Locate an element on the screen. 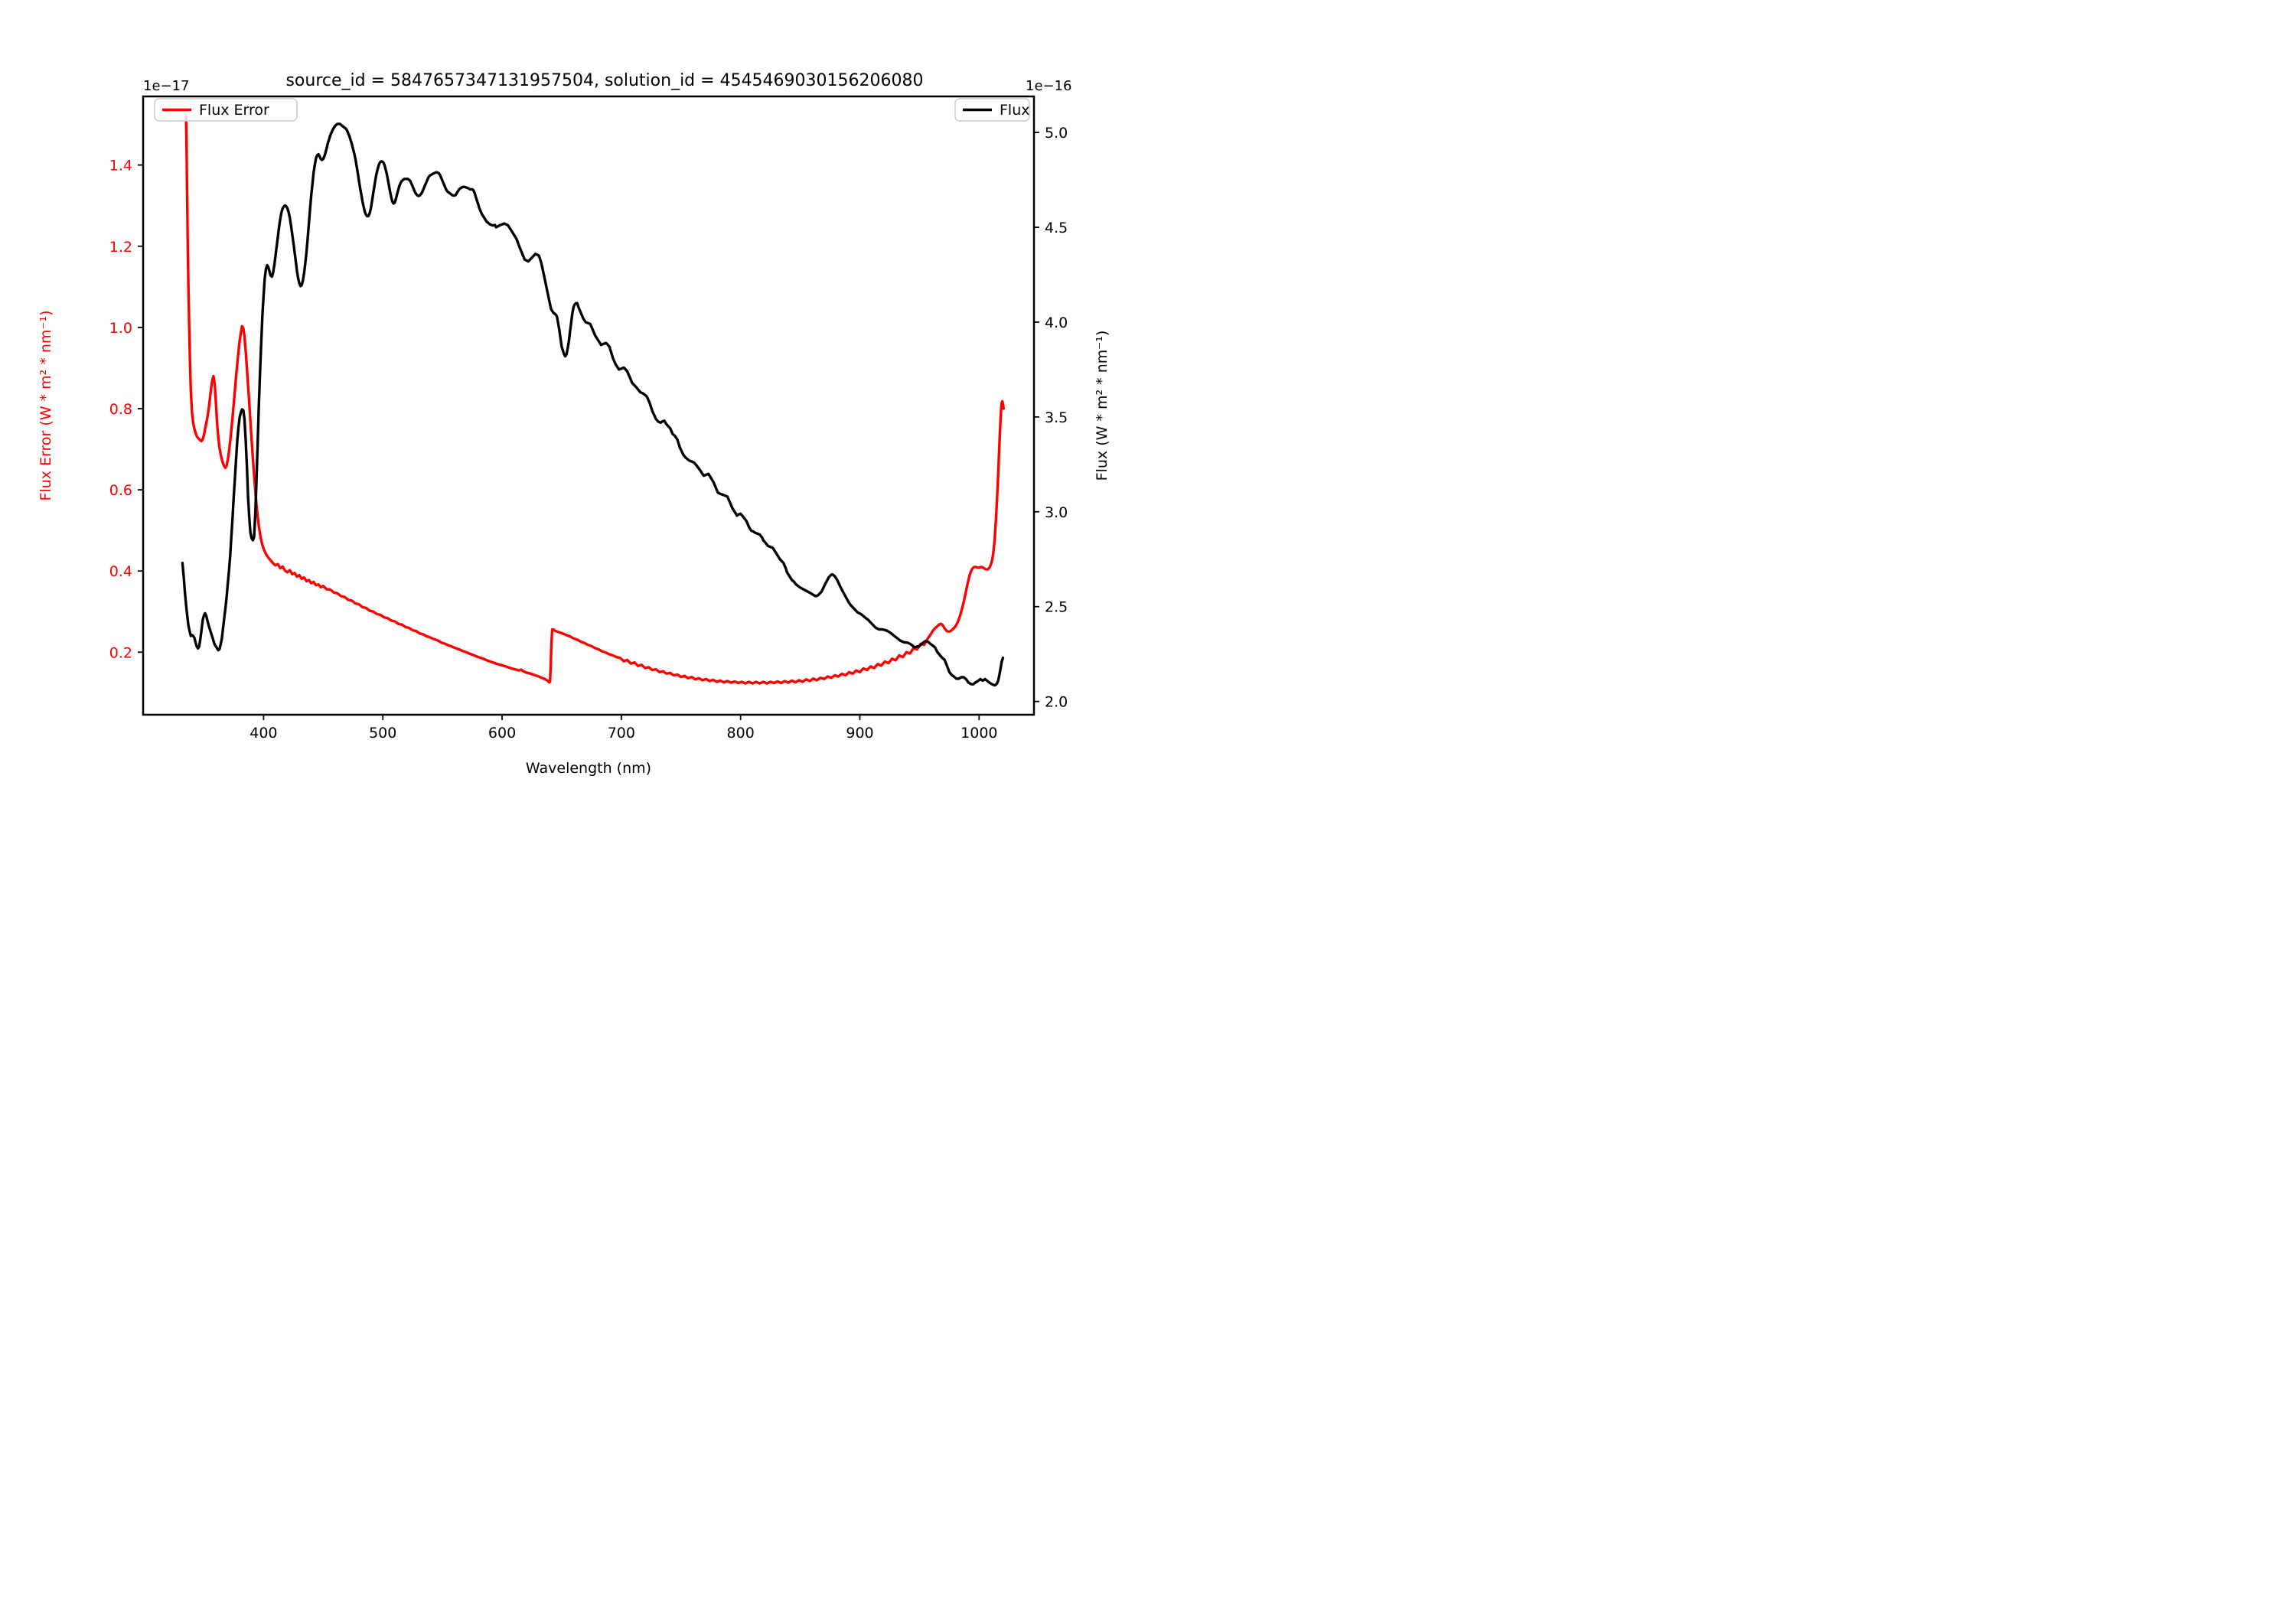 Image resolution: width=2296 pixels, height=1607 pixels. series-line-flux is located at coordinates (593, 404).